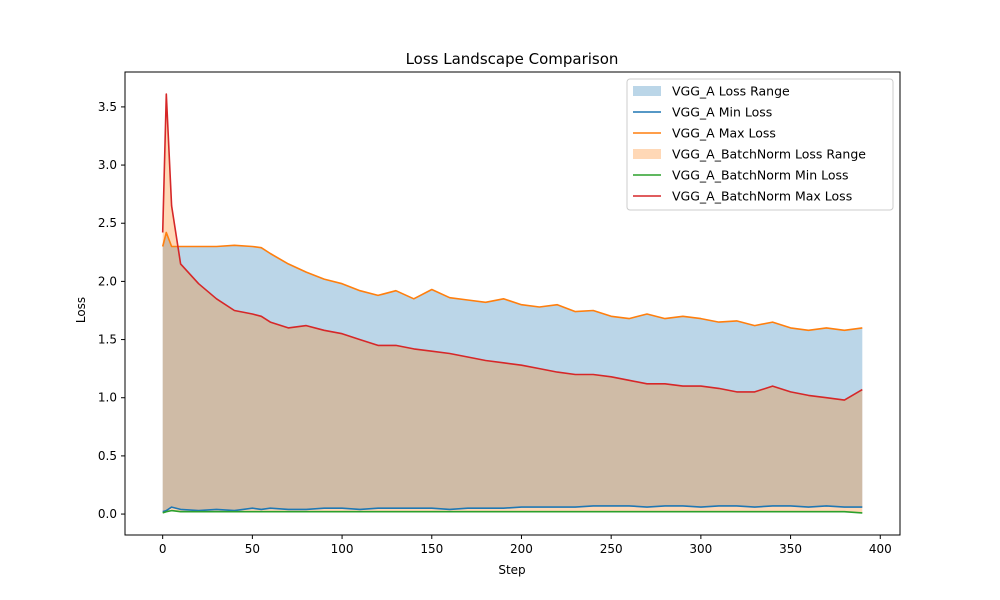 Image resolution: width=1000 pixels, height=600 pixels. I want to click on legend-entry: VGG_A_BatchNorm Min Loss, so click(760, 175).